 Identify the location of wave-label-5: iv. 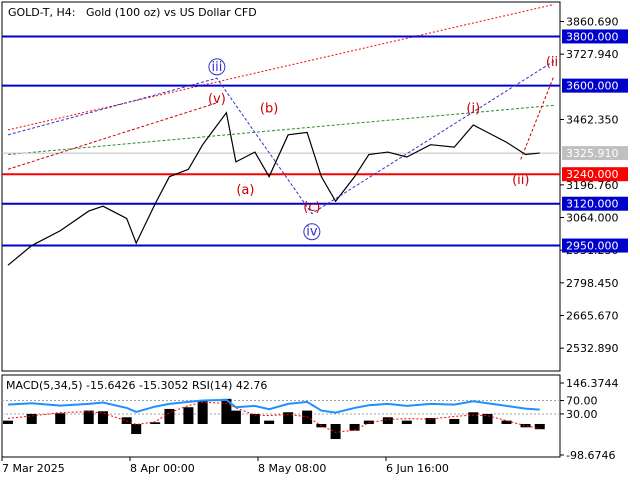
(312, 232).